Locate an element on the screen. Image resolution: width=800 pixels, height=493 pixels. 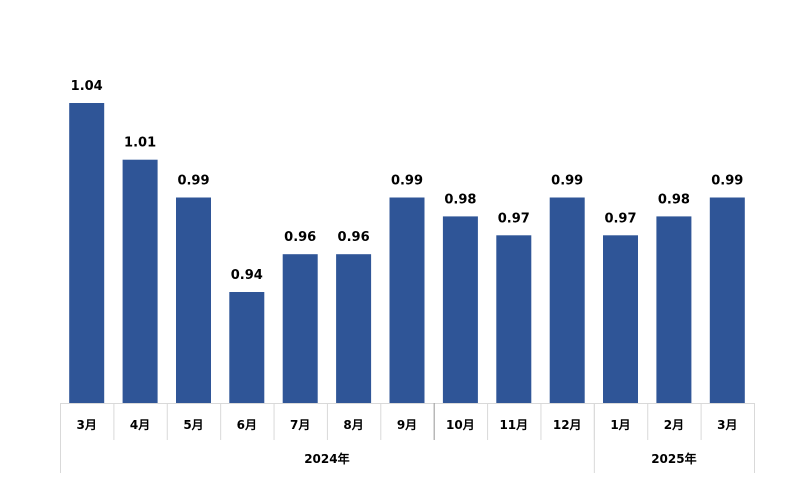
value-label-1: 1.01 is located at coordinates (140, 143).